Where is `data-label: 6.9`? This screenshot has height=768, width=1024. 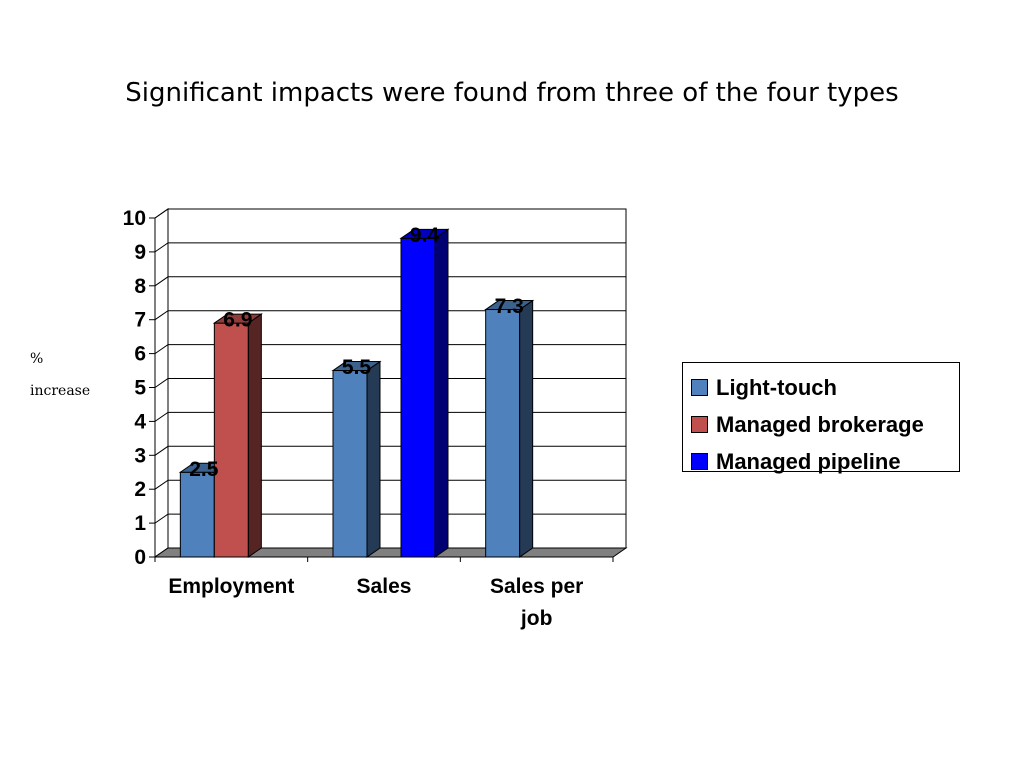 data-label: 6.9 is located at coordinates (237, 320).